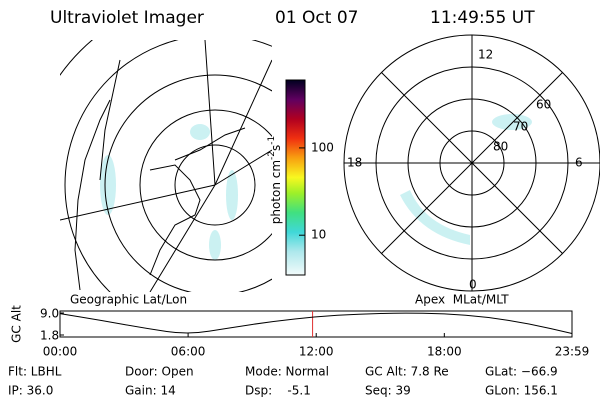  What do you see at coordinates (60, 352) in the screenshot?
I see `x-tick-label: 00:00` at bounding box center [60, 352].